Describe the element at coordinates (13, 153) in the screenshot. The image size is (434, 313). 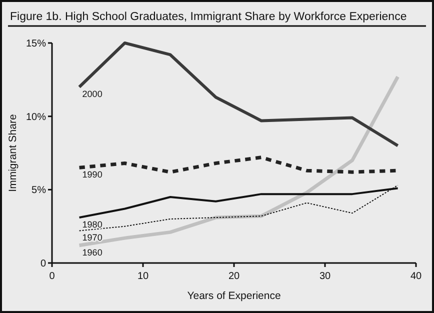
I see `y-axis-title: Immigrant Share` at that location.